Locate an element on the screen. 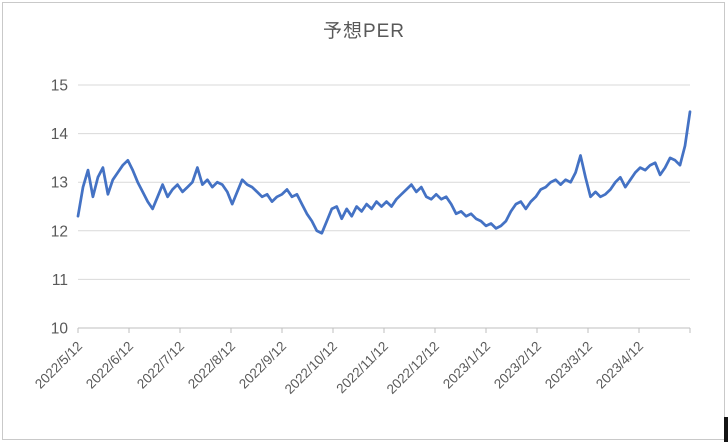  y-axis-label: 11 is located at coordinates (60, 280).